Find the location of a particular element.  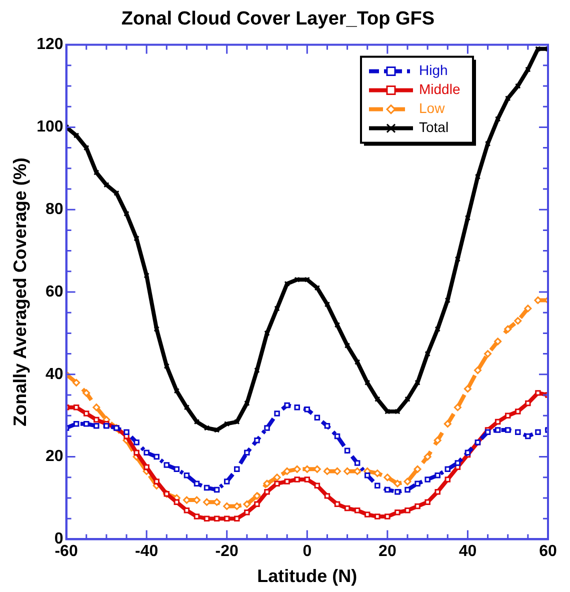

chart-title: Zonal Cloud Cover Layer_Top GFS is located at coordinates (278, 19).